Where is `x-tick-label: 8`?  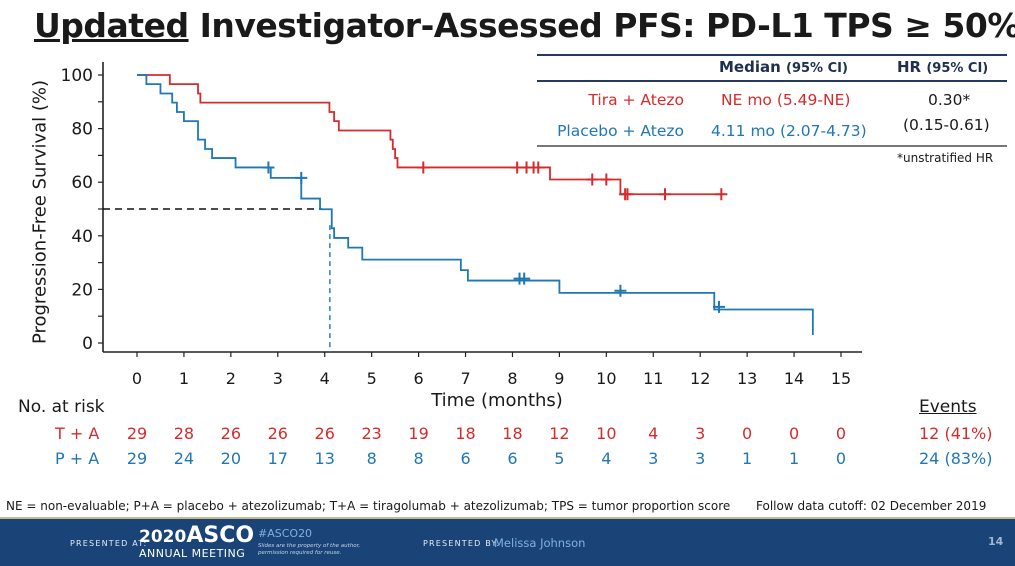 x-tick-label: 8 is located at coordinates (512, 378).